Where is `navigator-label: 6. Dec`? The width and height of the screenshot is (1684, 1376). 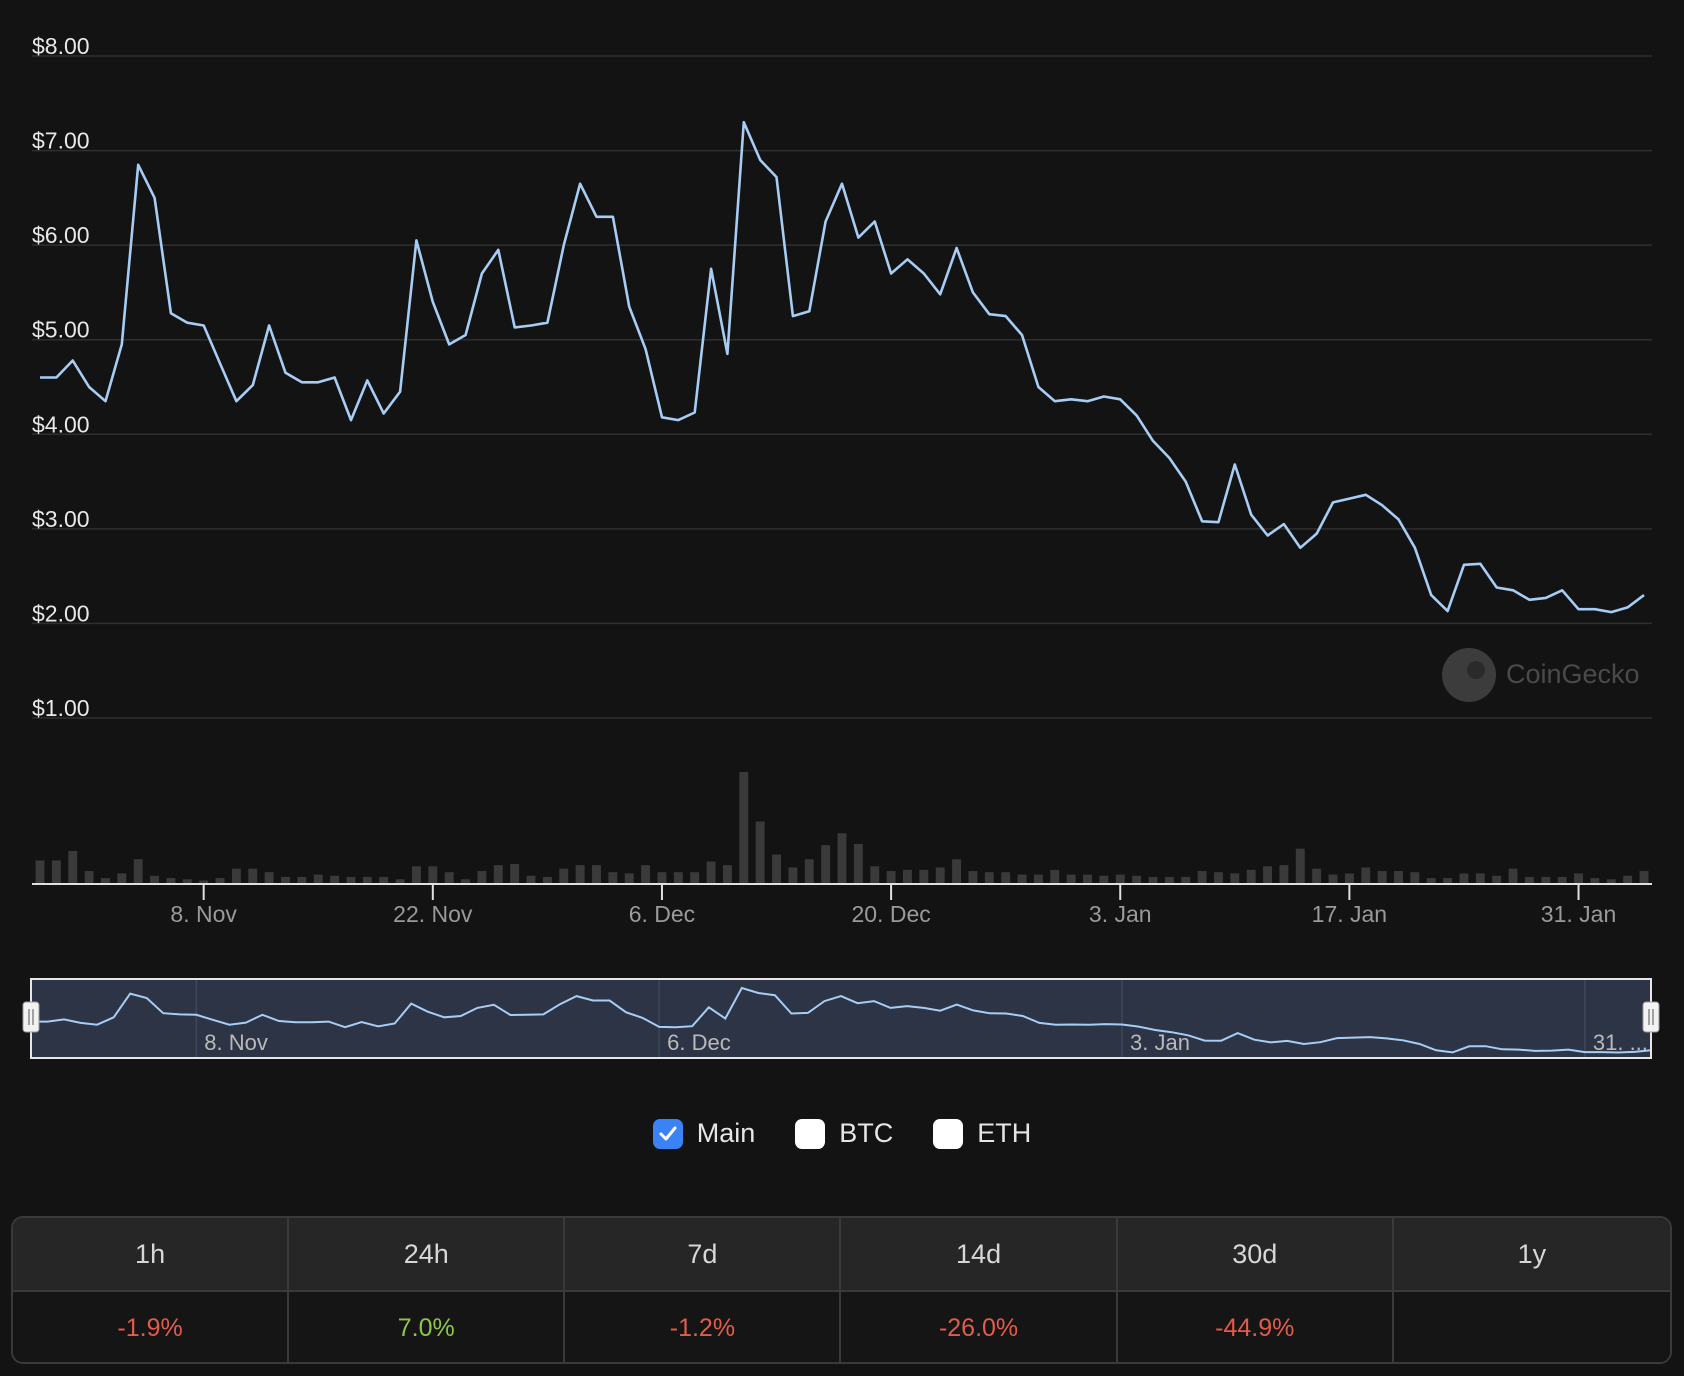 navigator-label: 6. Dec is located at coordinates (699, 1042).